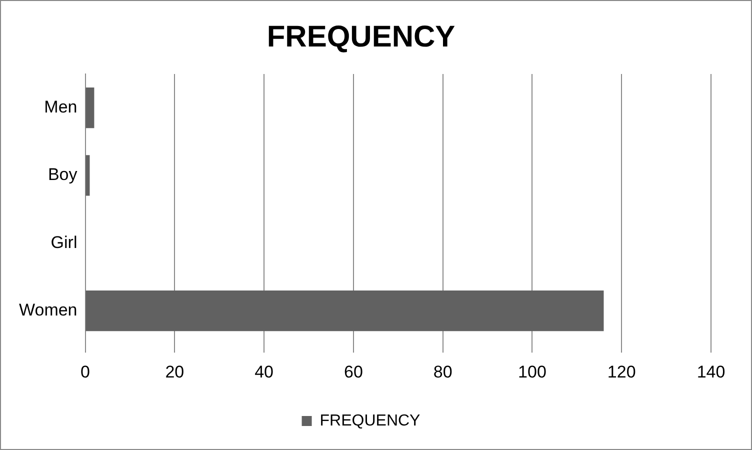 The image size is (752, 450). Describe the element at coordinates (361, 37) in the screenshot. I see `chart-title: FREQUENCY` at that location.